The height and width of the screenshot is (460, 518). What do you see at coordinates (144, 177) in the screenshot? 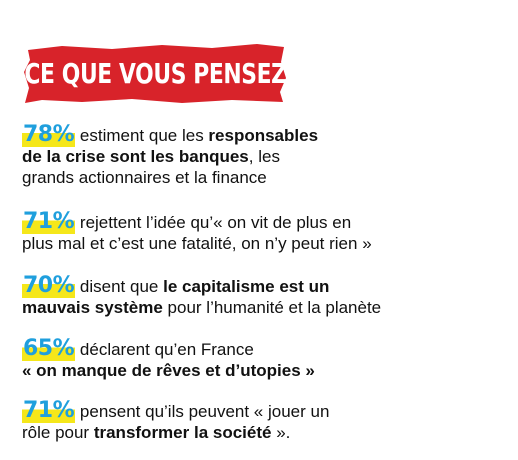
I see `stat-text: grands actionnaires et la finance` at bounding box center [144, 177].